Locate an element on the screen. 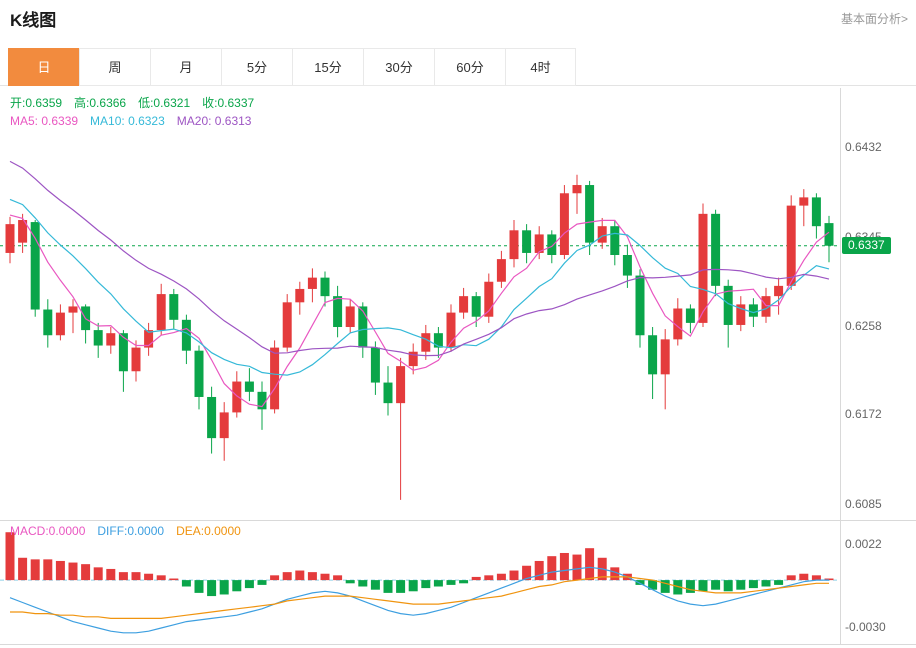 The width and height of the screenshot is (916, 648). period-tabs: 日周月 5分 15分 30分 60分 4时 is located at coordinates (292, 67).